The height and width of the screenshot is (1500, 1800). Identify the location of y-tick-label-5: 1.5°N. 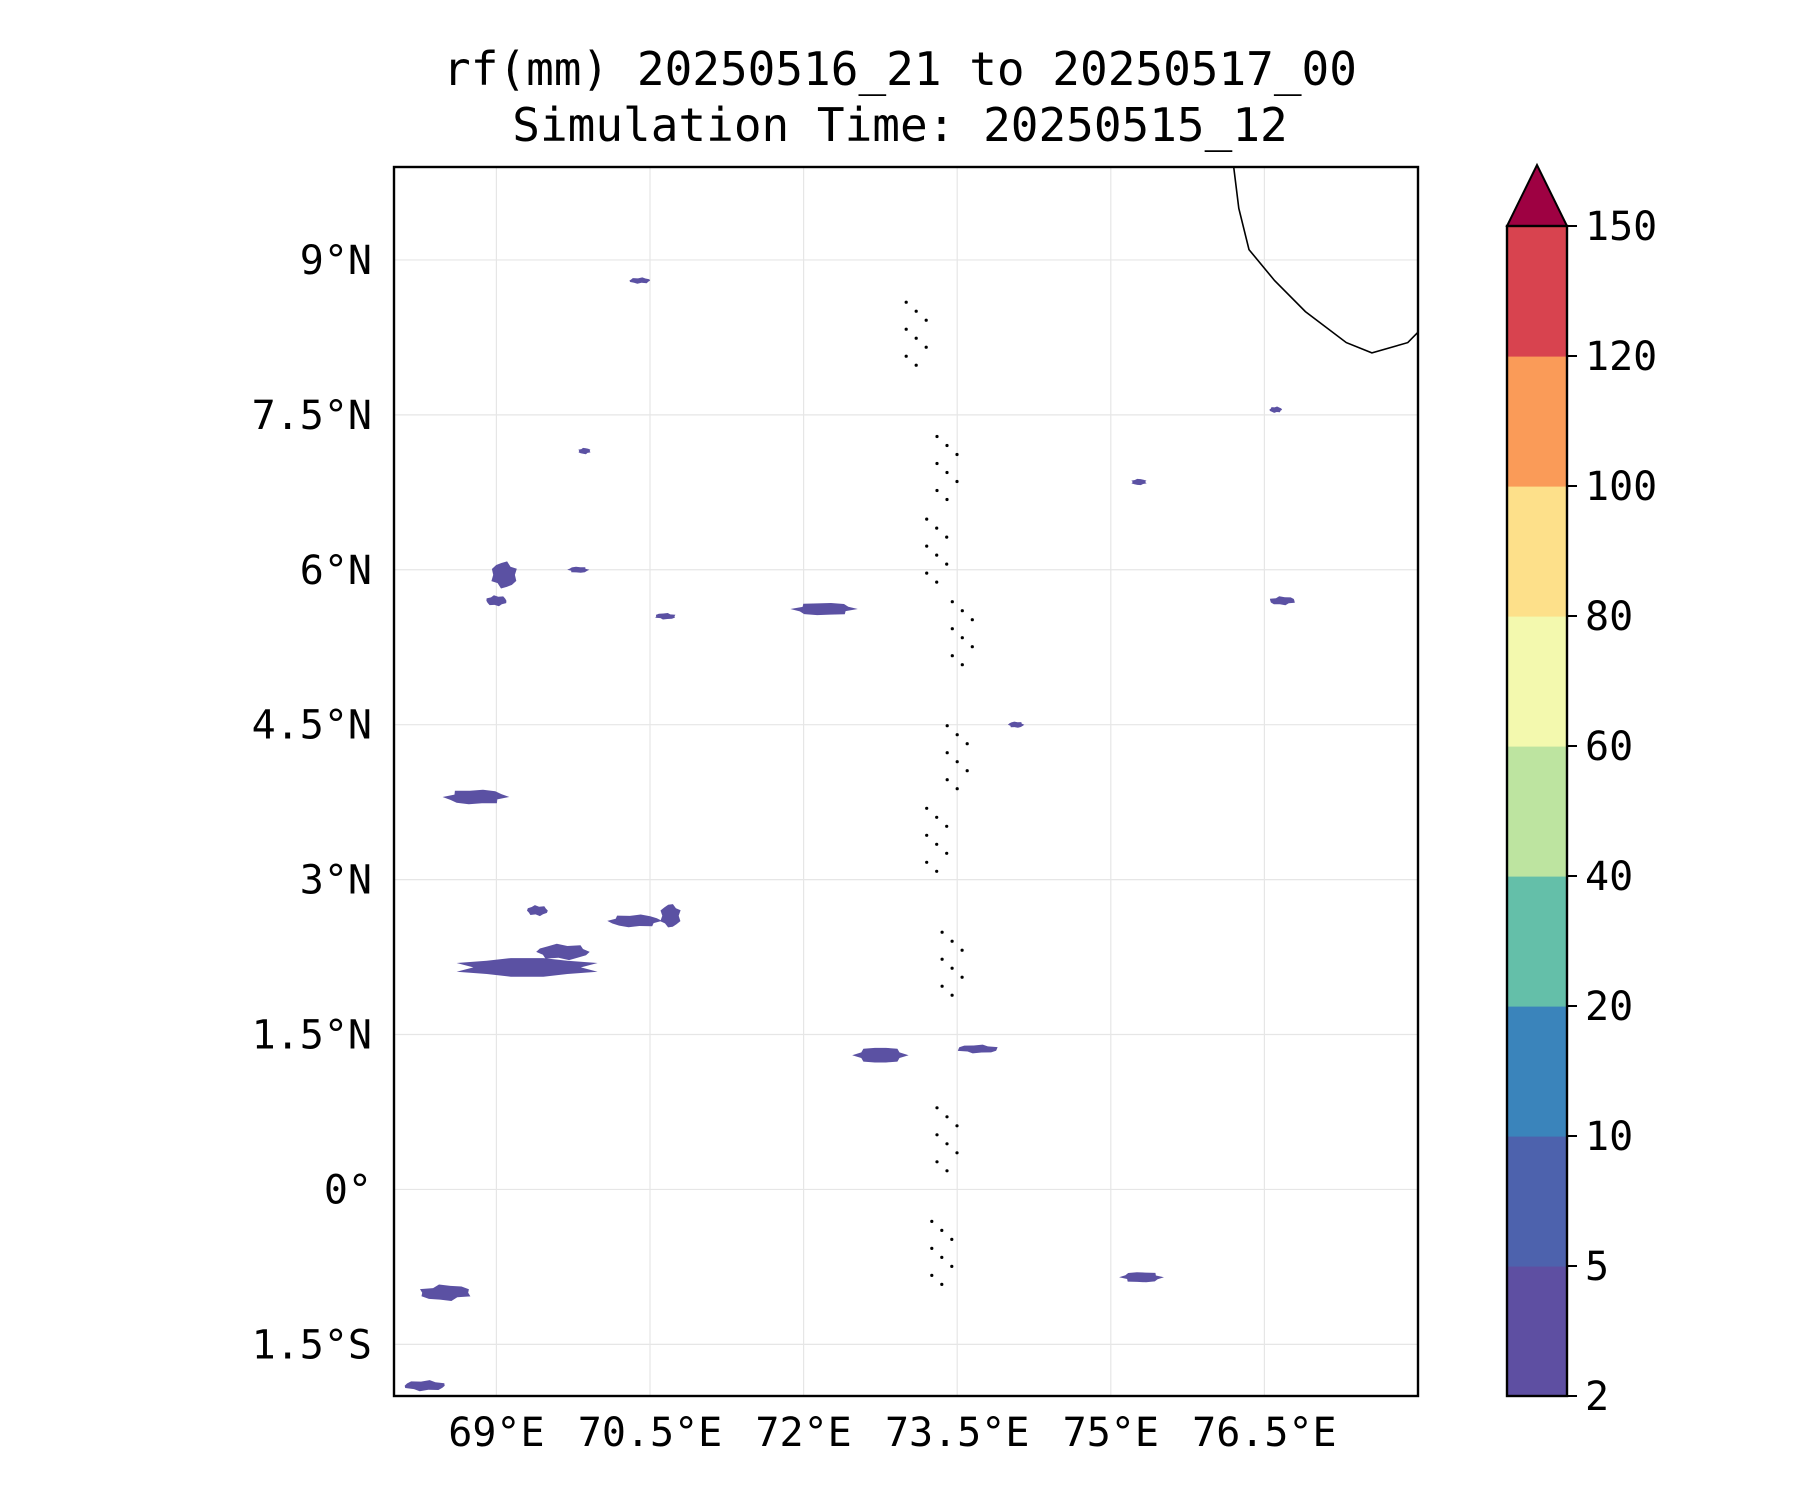
(312, 1036).